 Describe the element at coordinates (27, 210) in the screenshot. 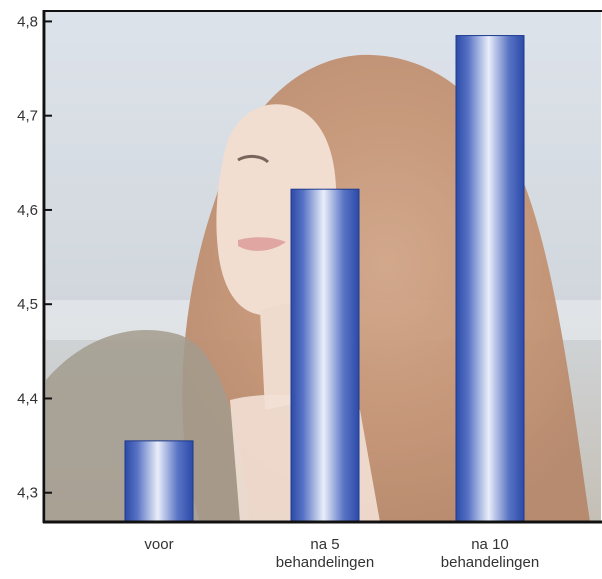

I see `y-tick-label: 4,6` at that location.